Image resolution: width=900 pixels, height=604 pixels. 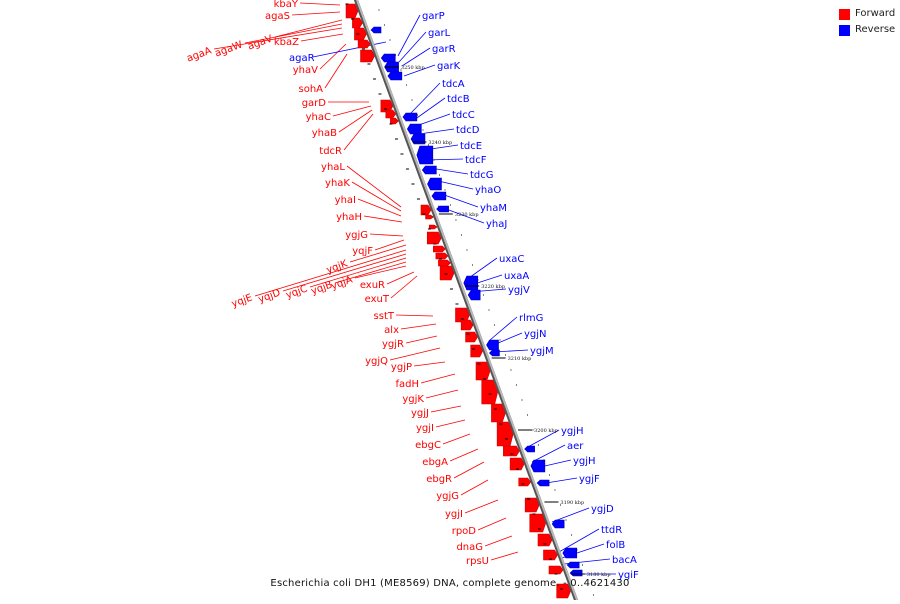 I want to click on reverse-gene-label: garK, so click(x=449, y=66).